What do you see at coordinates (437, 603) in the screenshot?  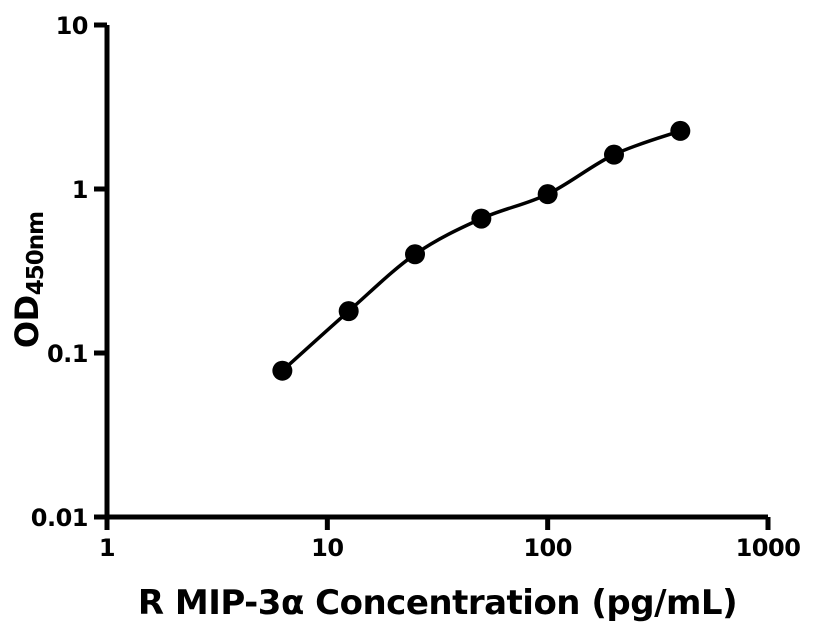 I see `x-axis-title: R MIP-3α Concentration (pg/mL)` at bounding box center [437, 603].